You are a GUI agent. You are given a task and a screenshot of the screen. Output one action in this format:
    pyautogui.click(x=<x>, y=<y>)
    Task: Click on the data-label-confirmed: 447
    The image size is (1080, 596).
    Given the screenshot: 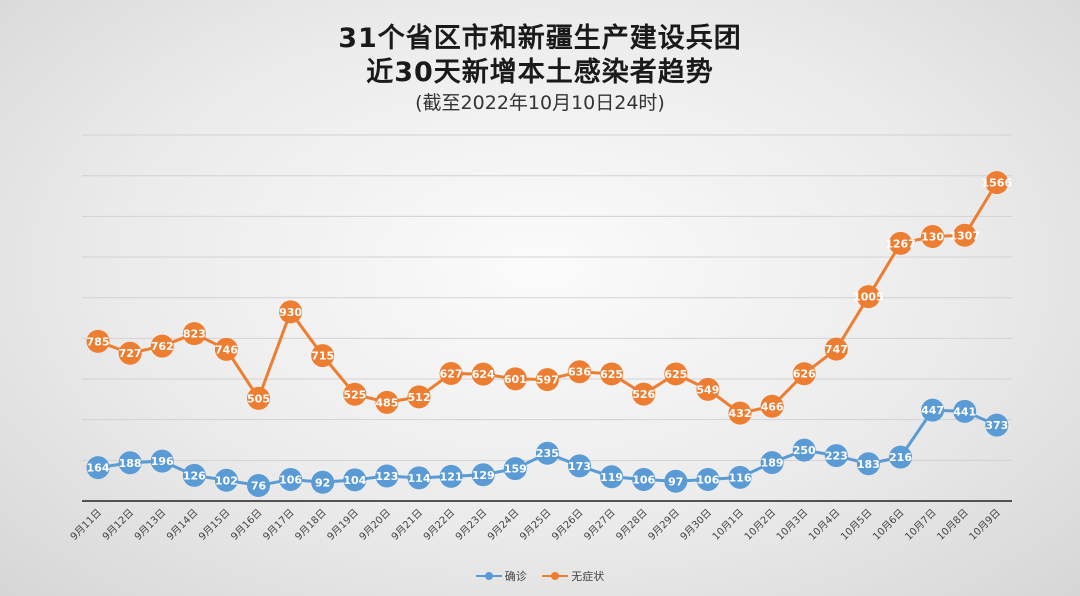 What is the action you would take?
    pyautogui.click(x=932, y=410)
    